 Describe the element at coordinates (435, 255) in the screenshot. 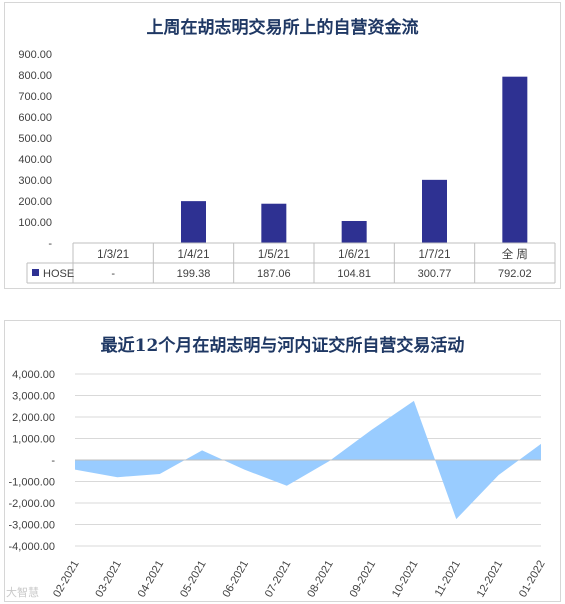

I see `x-tick-label: 1/7/21` at that location.